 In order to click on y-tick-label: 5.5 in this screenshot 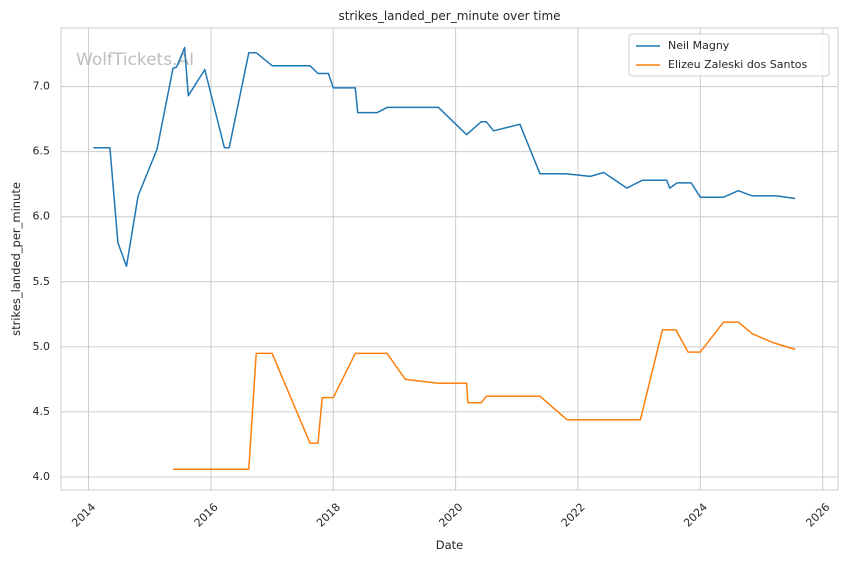, I will do `click(42, 281)`.